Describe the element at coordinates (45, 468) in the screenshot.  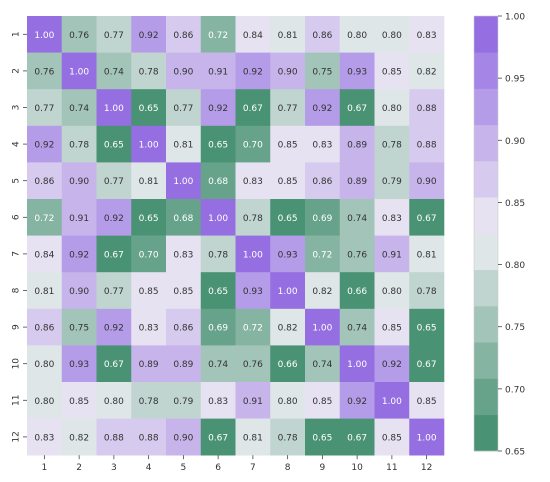
I see `x-tick-label: 1` at that location.